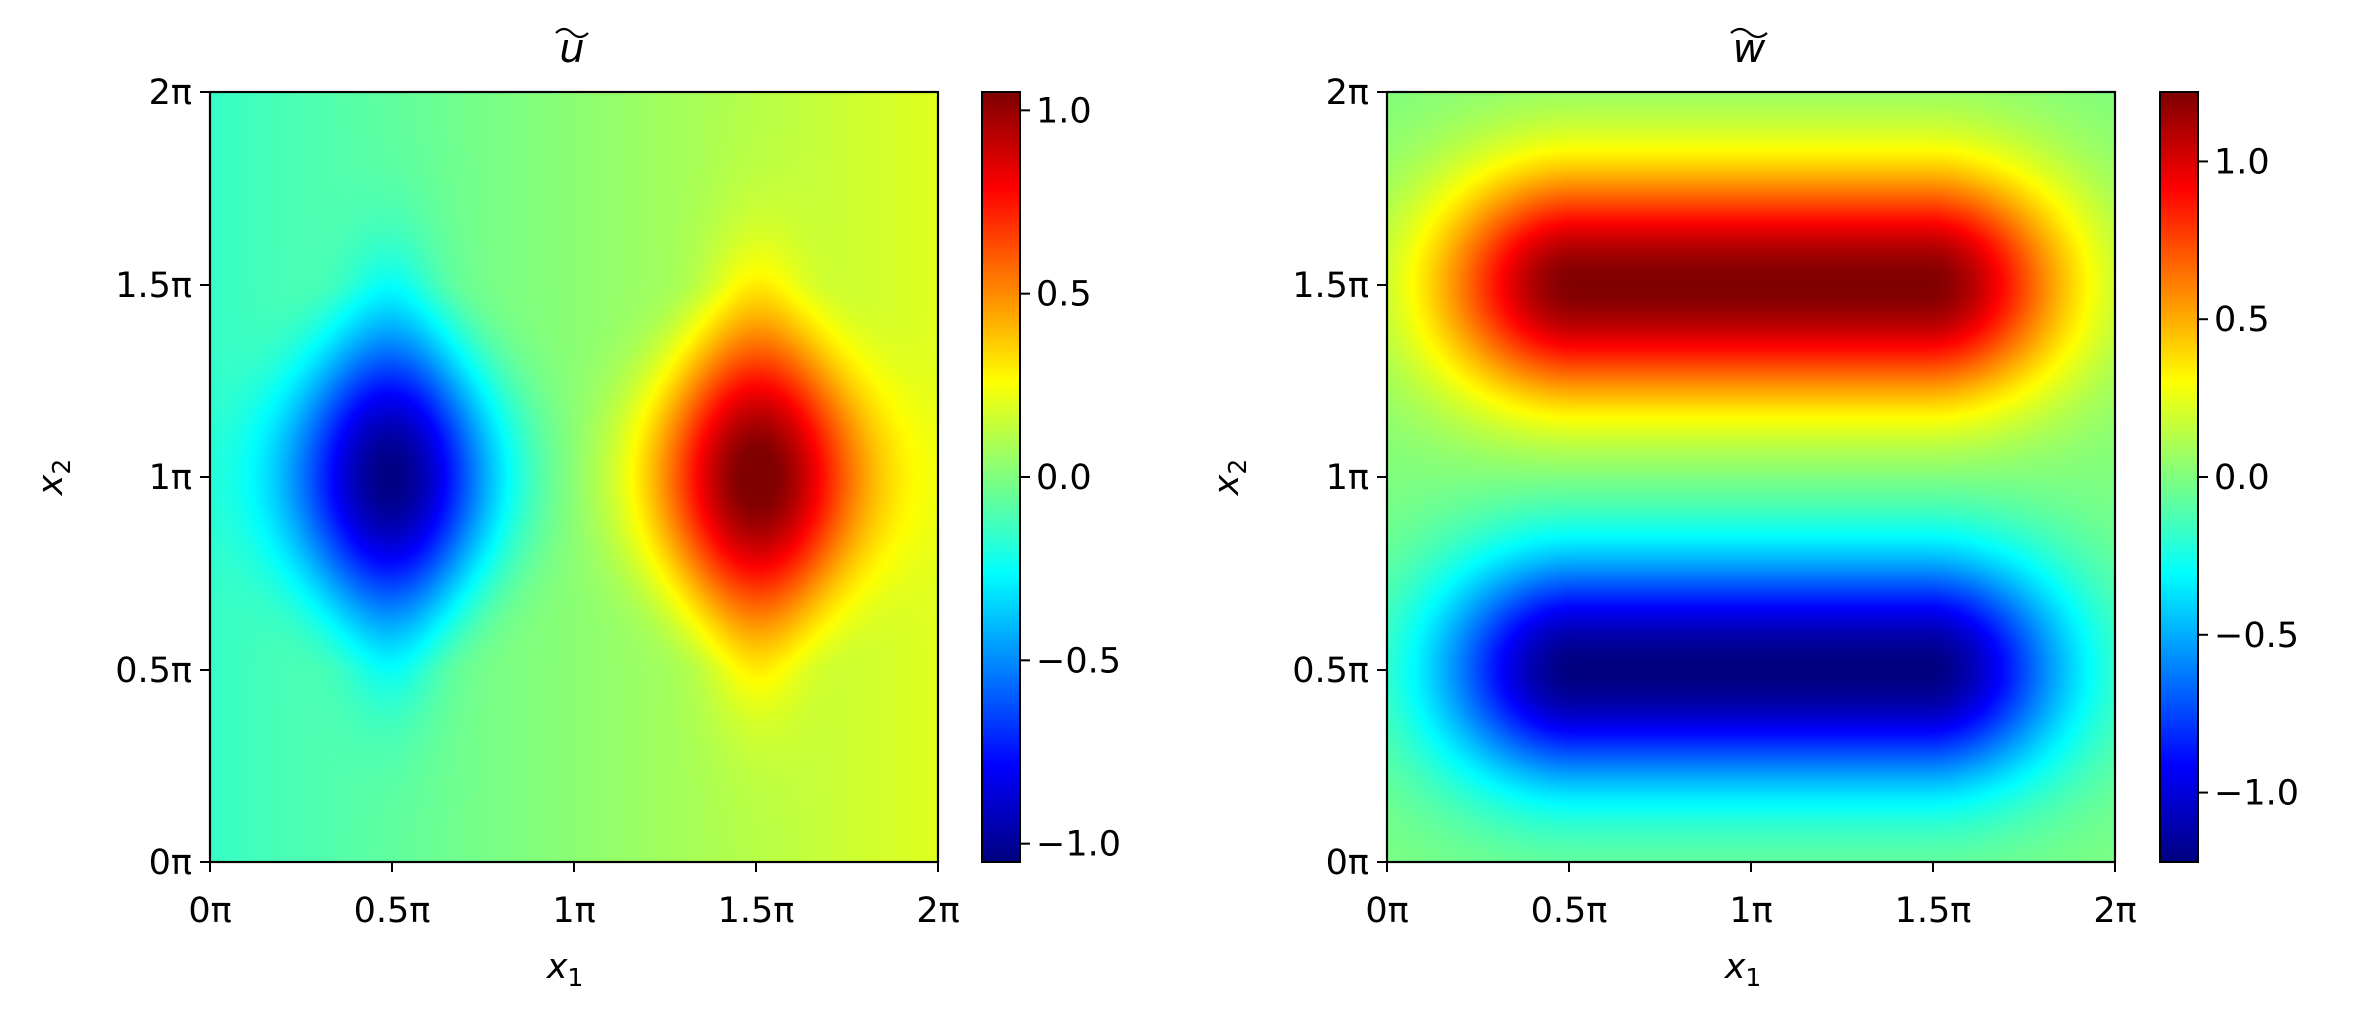  Describe the element at coordinates (53, 478) in the screenshot. I see `y-axis-label-u: x2` at that location.